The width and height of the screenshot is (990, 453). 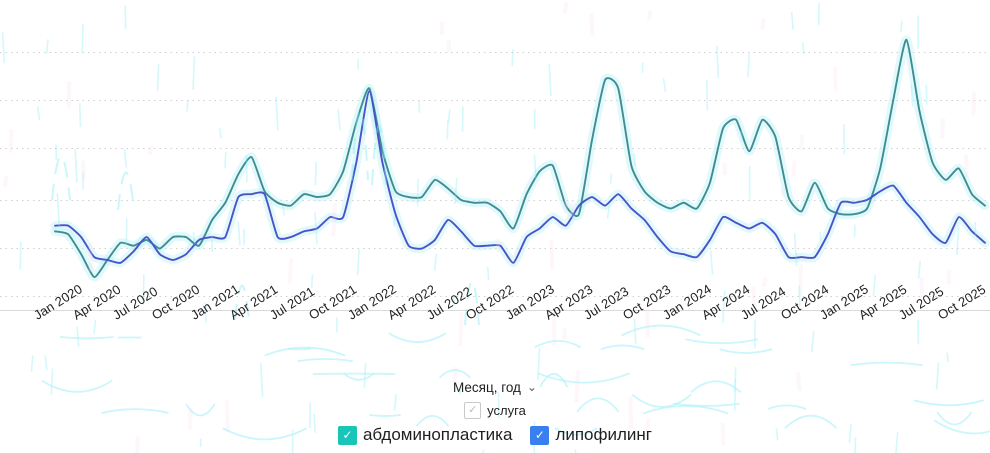 I want to click on legend-item-липофилинг: ✓ липофилинг, so click(x=591, y=435).